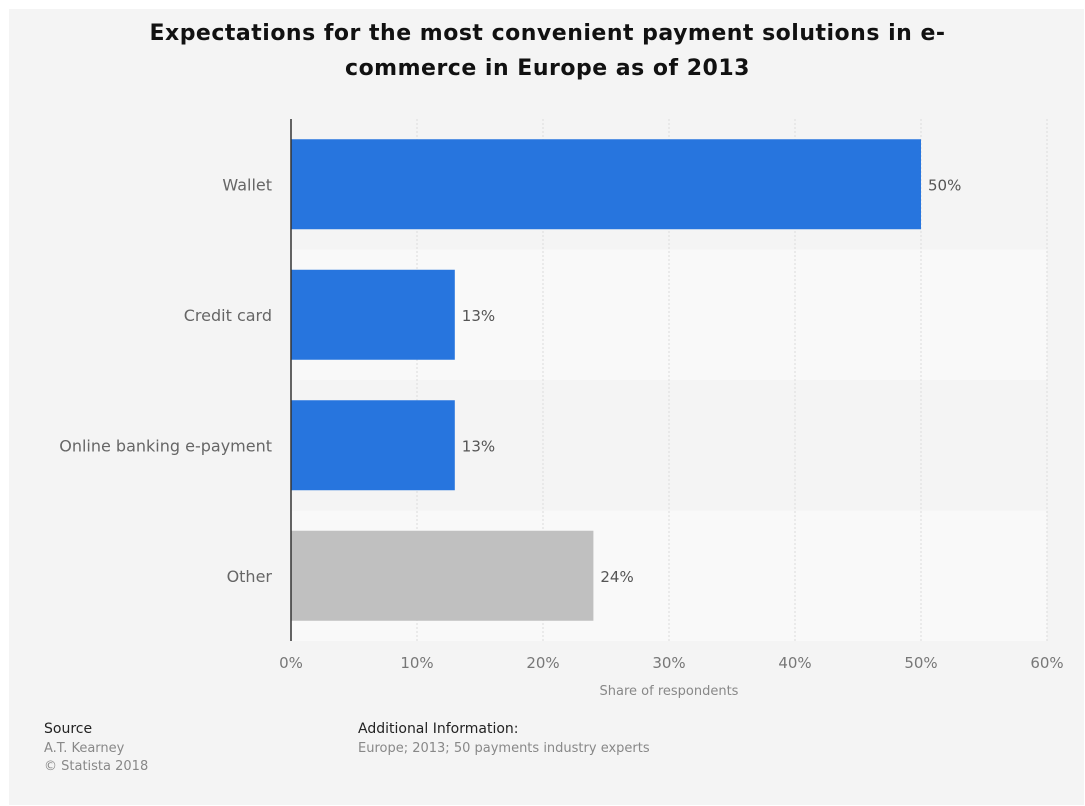 The height and width of the screenshot is (806, 1085). Describe the element at coordinates (416, 663) in the screenshot. I see `x-tick-label: 10%` at that location.